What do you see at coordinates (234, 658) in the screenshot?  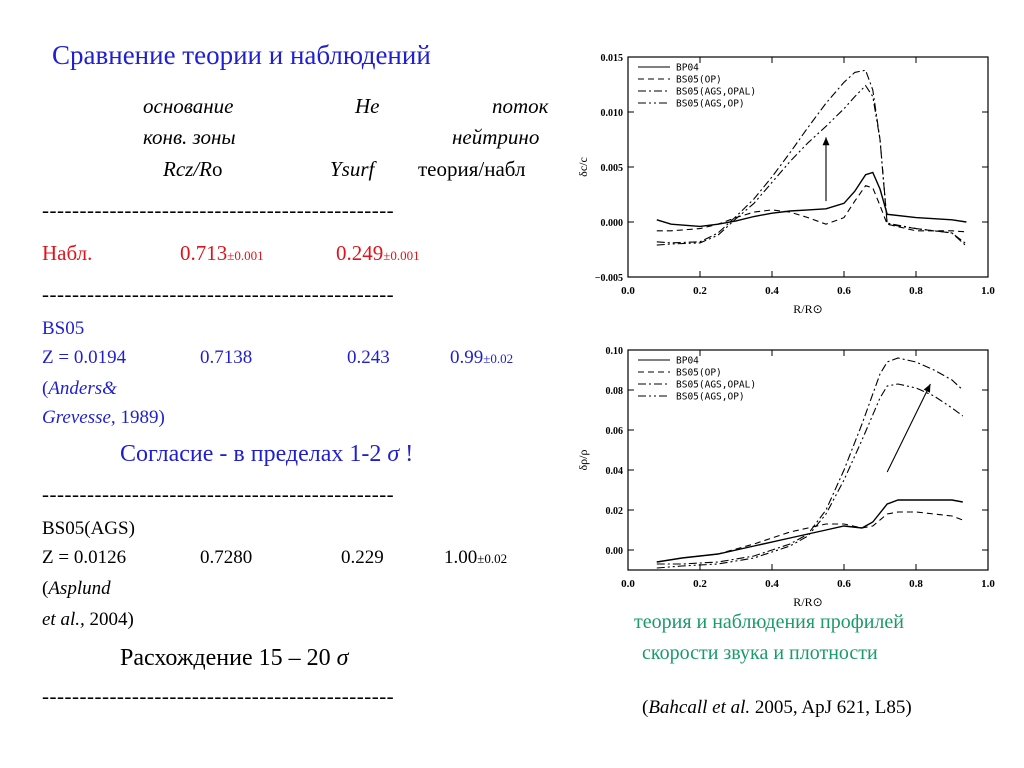 I see `bs05ags-verdict: Расхождение 15 – 20 σ` at bounding box center [234, 658].